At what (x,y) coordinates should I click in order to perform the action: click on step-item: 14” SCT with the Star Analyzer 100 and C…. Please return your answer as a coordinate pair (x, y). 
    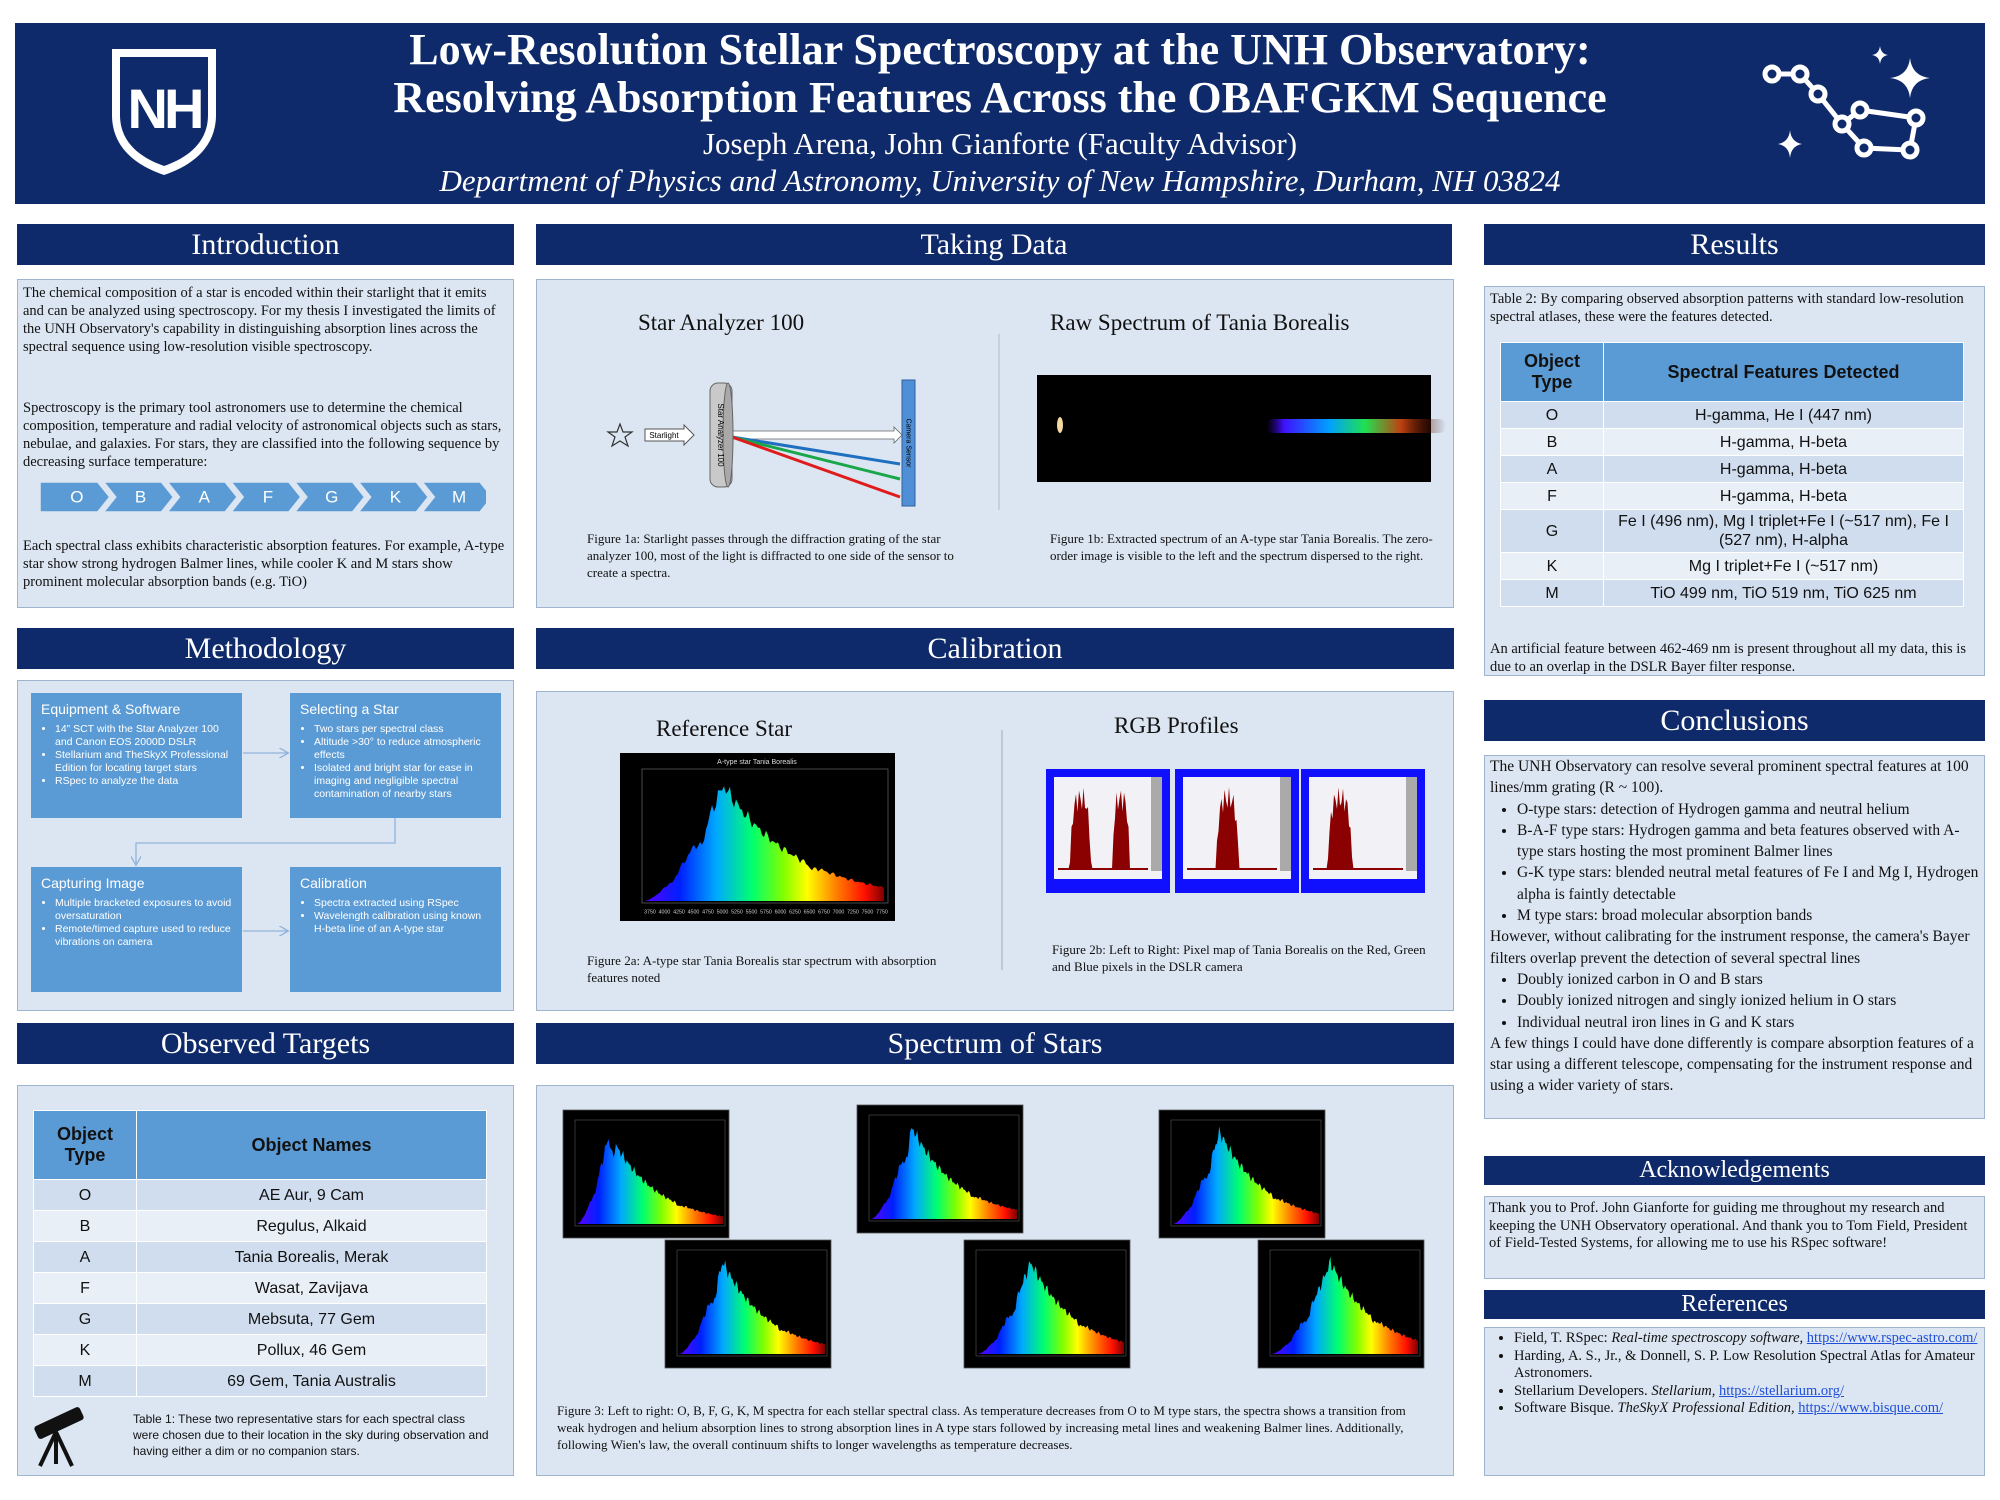
    Looking at the image, I should click on (143, 736).